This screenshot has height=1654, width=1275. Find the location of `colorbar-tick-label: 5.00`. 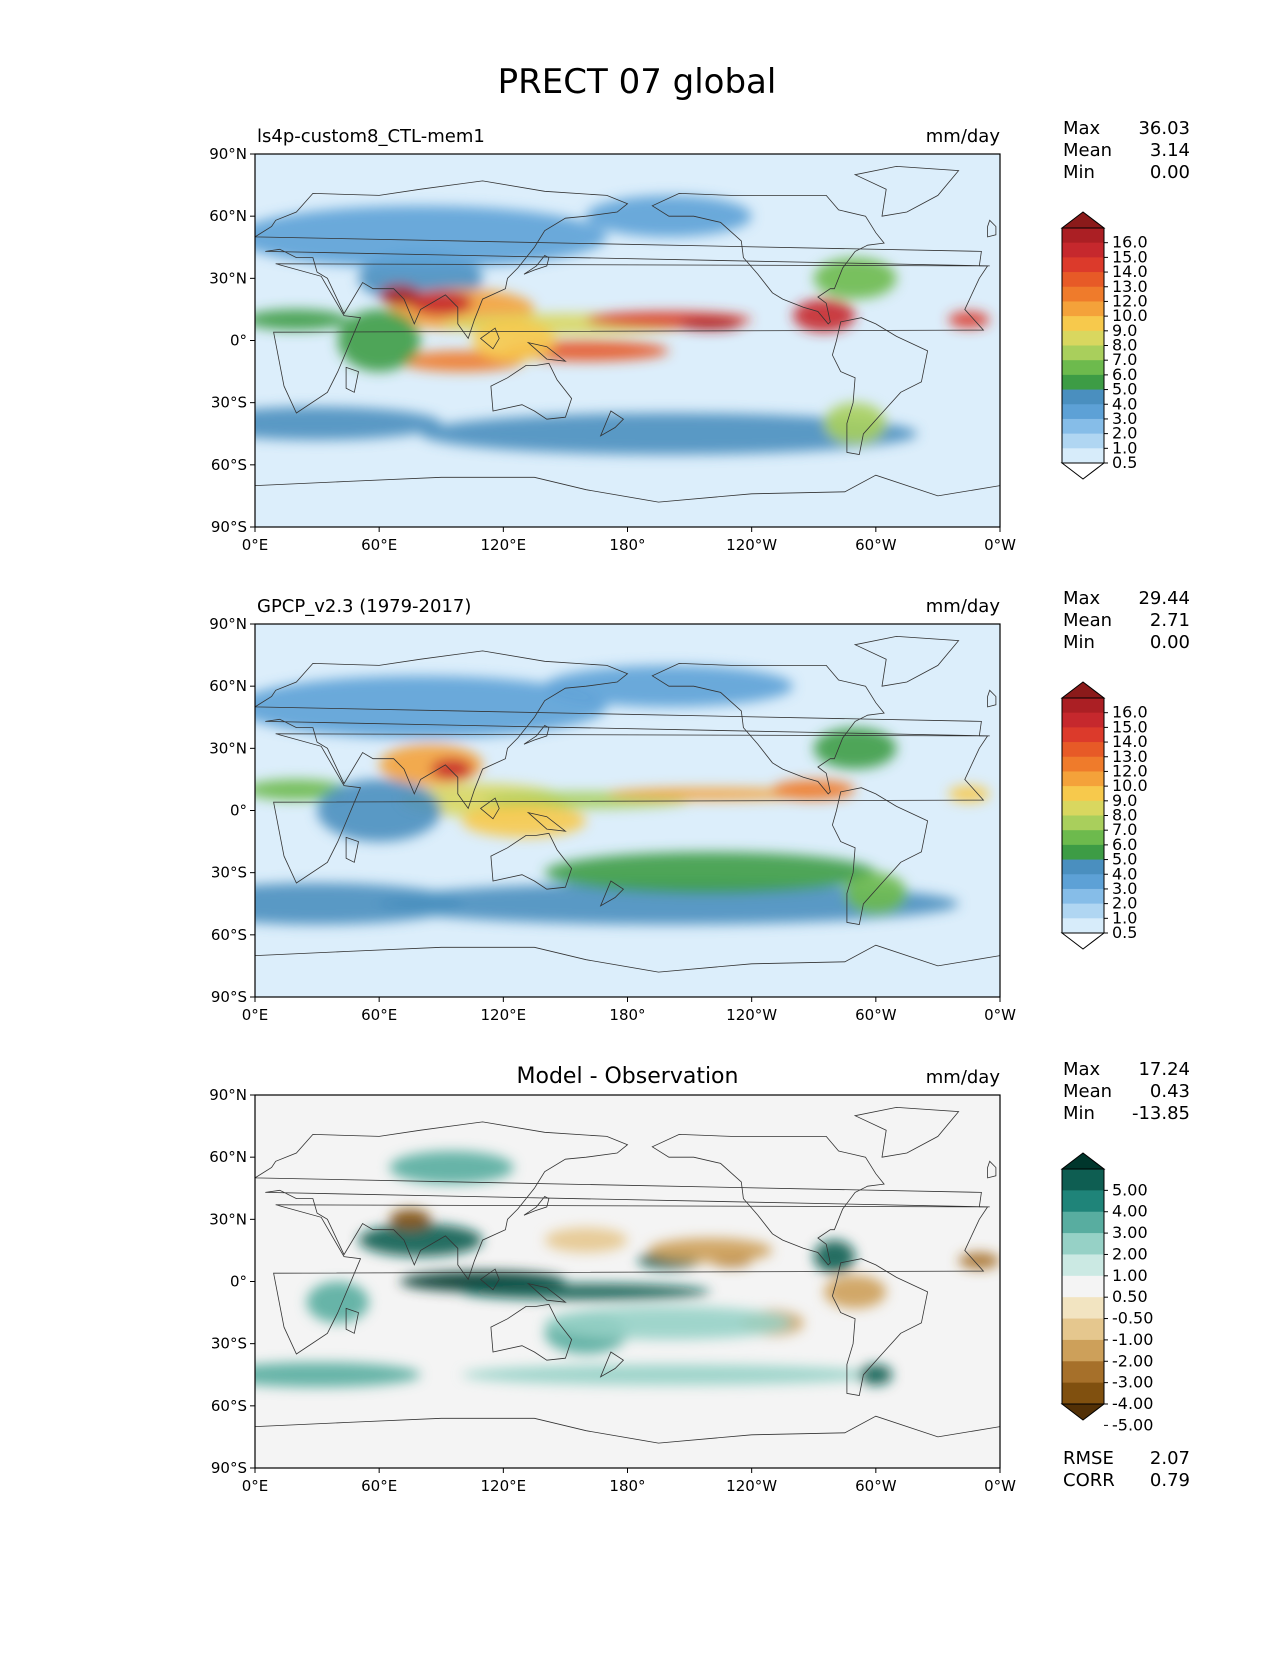

colorbar-tick-label: 5.00 is located at coordinates (1130, 1189).